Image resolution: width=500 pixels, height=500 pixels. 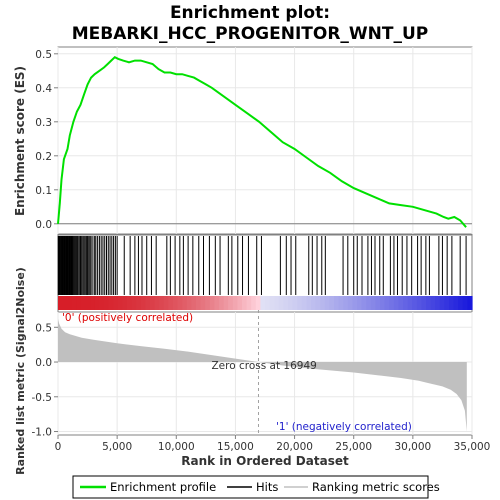 What do you see at coordinates (176, 447) in the screenshot?
I see `x-tick-label: 10,000` at bounding box center [176, 447].